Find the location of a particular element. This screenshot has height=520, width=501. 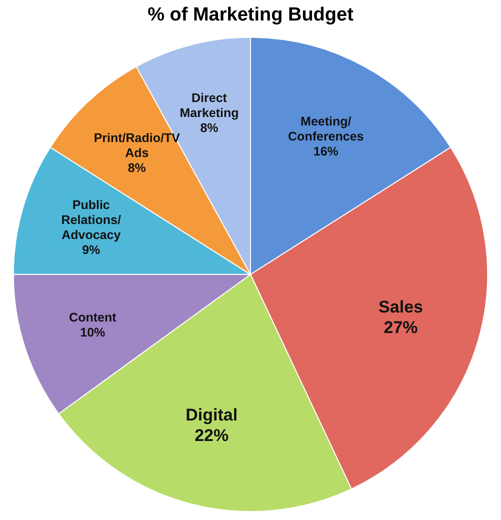

slice-label: Meeting/Conferences is located at coordinates (326, 129).